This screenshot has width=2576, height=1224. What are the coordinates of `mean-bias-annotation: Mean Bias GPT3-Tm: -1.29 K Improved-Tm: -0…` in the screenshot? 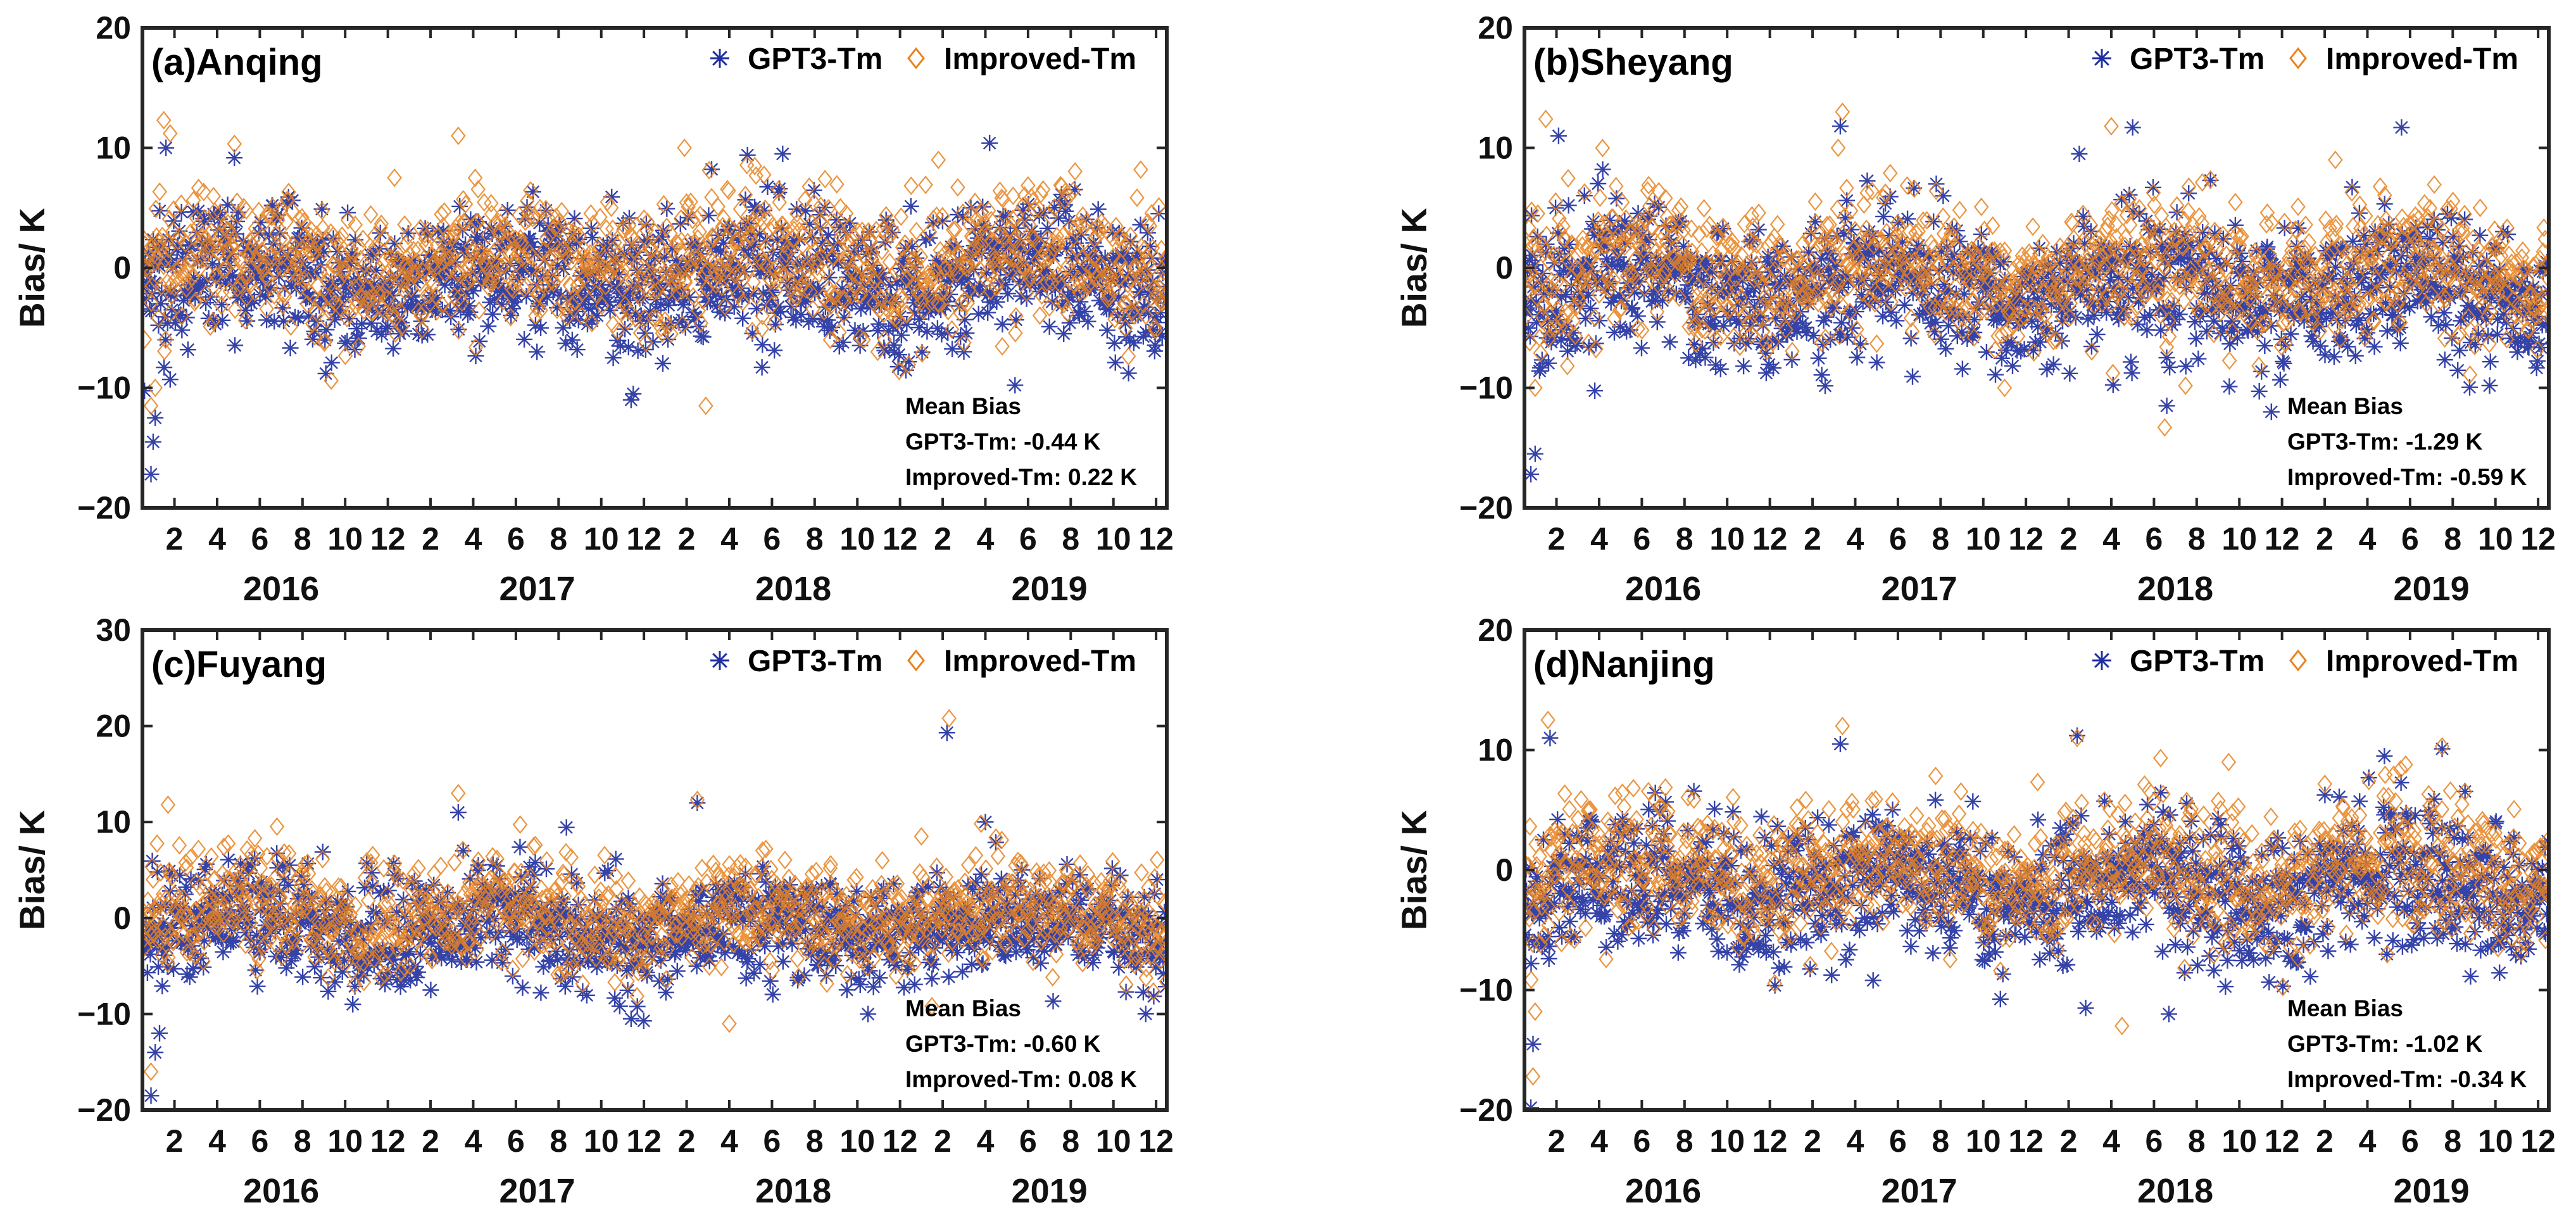 It's located at (2407, 442).